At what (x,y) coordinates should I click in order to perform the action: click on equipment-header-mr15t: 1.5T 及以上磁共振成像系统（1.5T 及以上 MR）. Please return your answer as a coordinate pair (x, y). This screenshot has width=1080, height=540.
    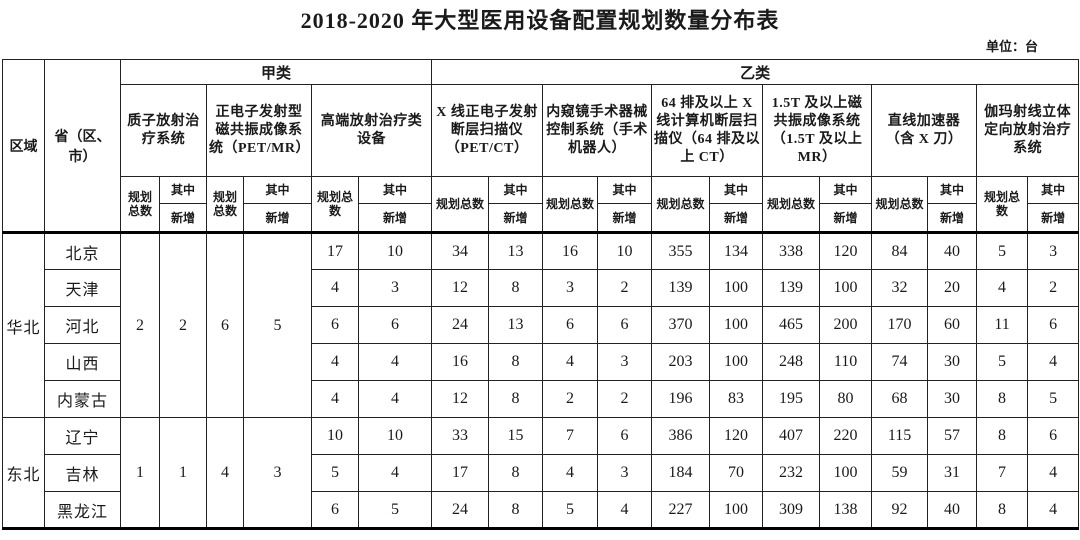
    Looking at the image, I should click on (817, 130).